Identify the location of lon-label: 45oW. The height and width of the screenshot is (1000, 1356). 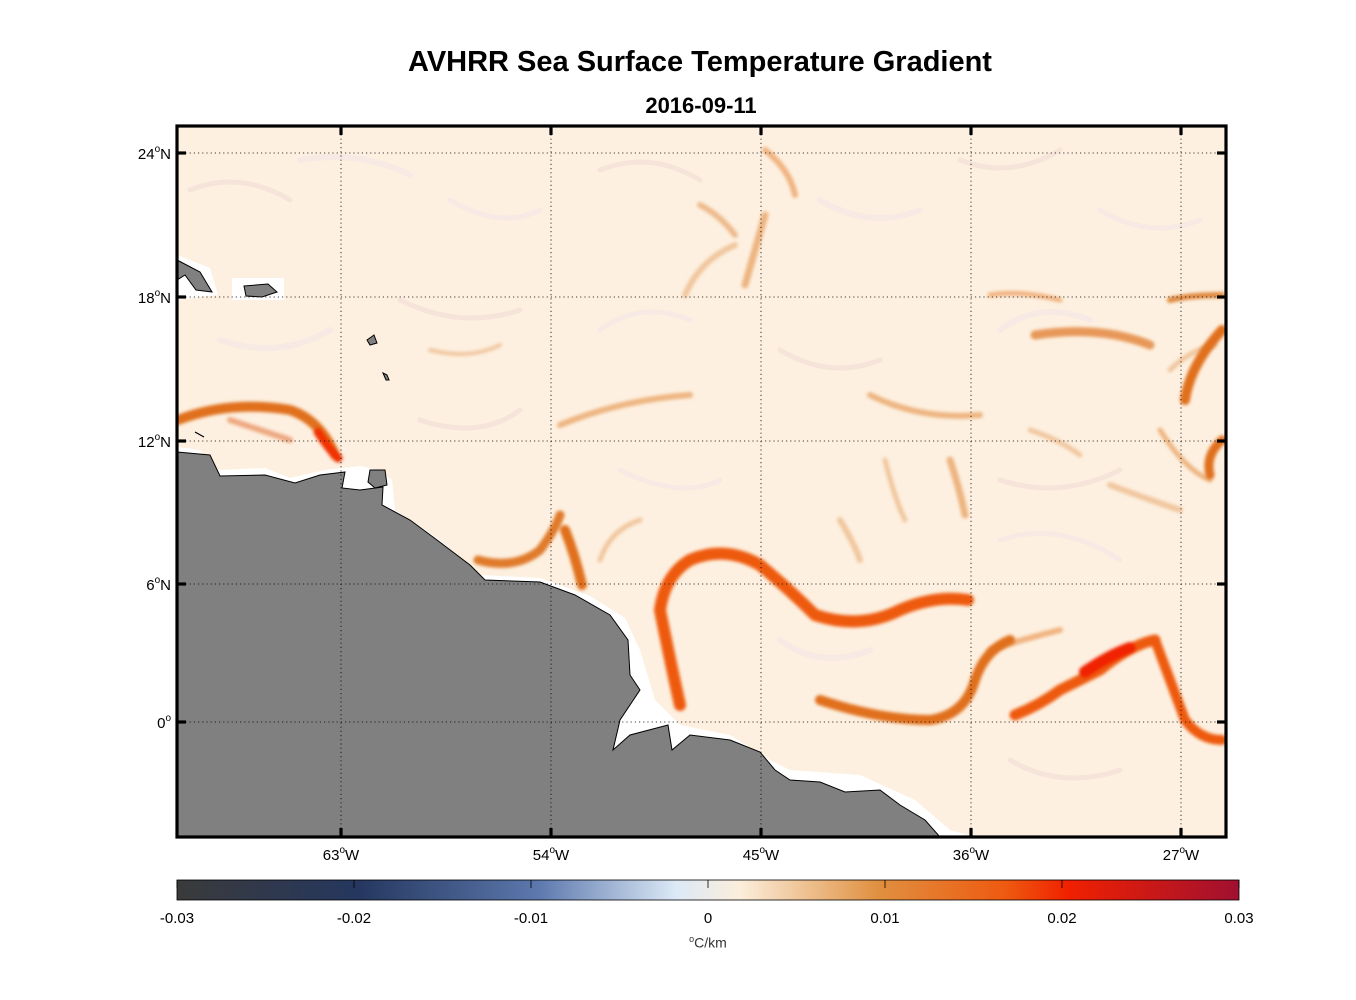
(761, 854).